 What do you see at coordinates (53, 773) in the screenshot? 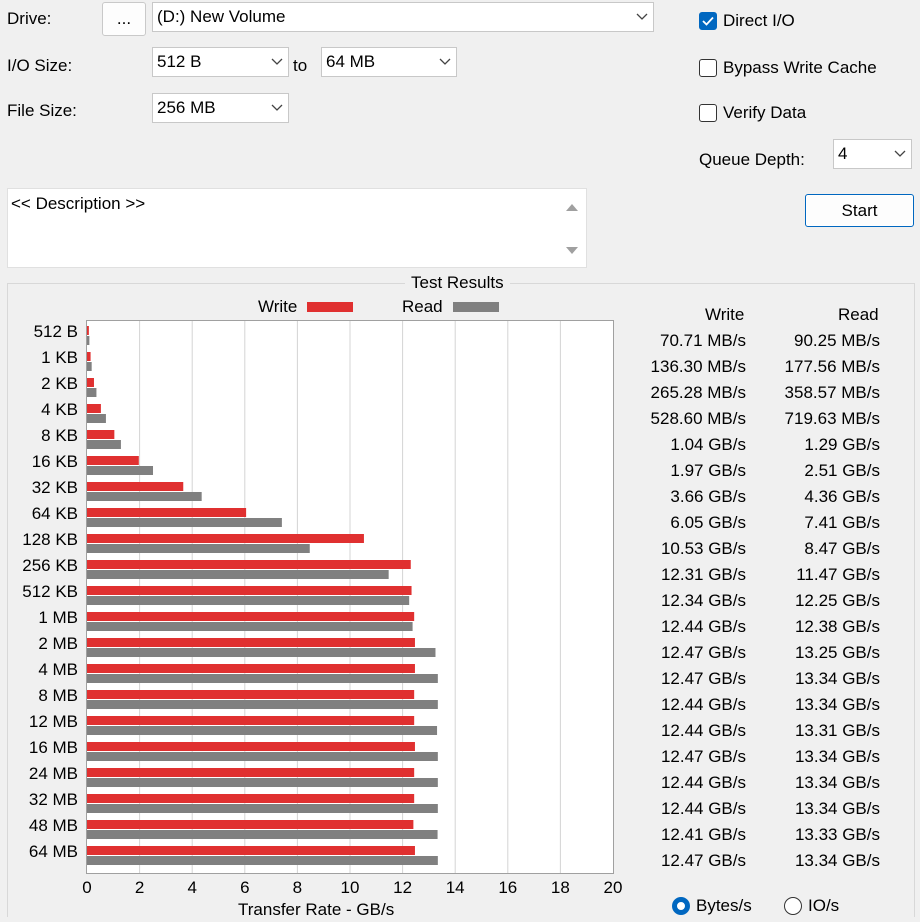
I see `y-category-label: 24 MB` at bounding box center [53, 773].